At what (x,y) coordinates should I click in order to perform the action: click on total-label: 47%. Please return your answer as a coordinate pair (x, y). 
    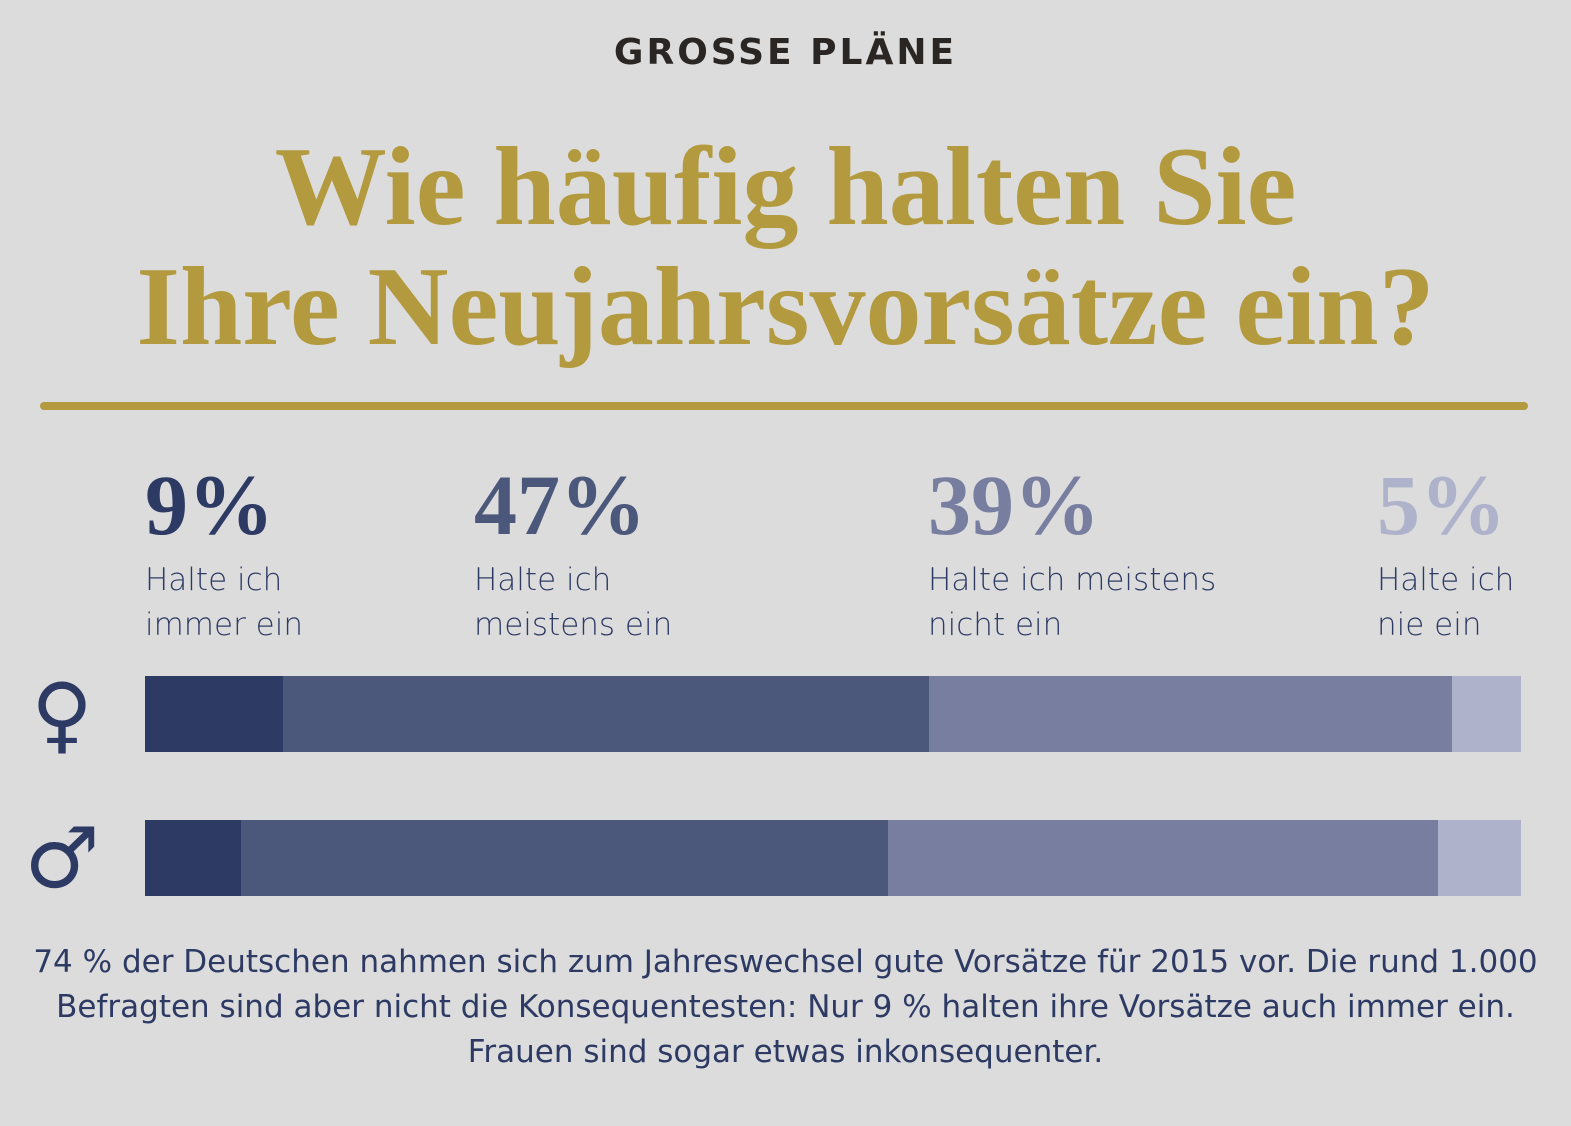
    Looking at the image, I should click on (560, 505).